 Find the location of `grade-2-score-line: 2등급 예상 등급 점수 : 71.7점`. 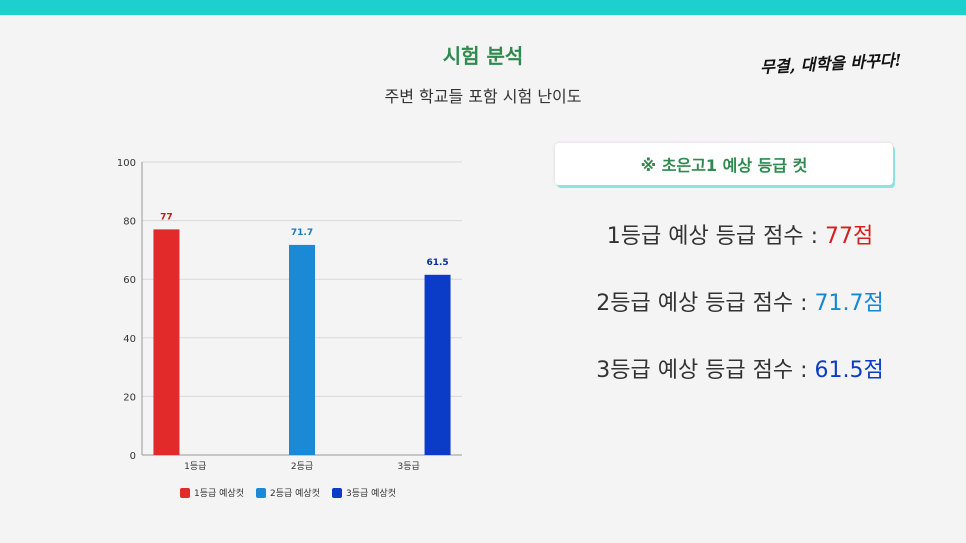

grade-2-score-line: 2등급 예상 등급 점수 : 71.7점 is located at coordinates (740, 301).